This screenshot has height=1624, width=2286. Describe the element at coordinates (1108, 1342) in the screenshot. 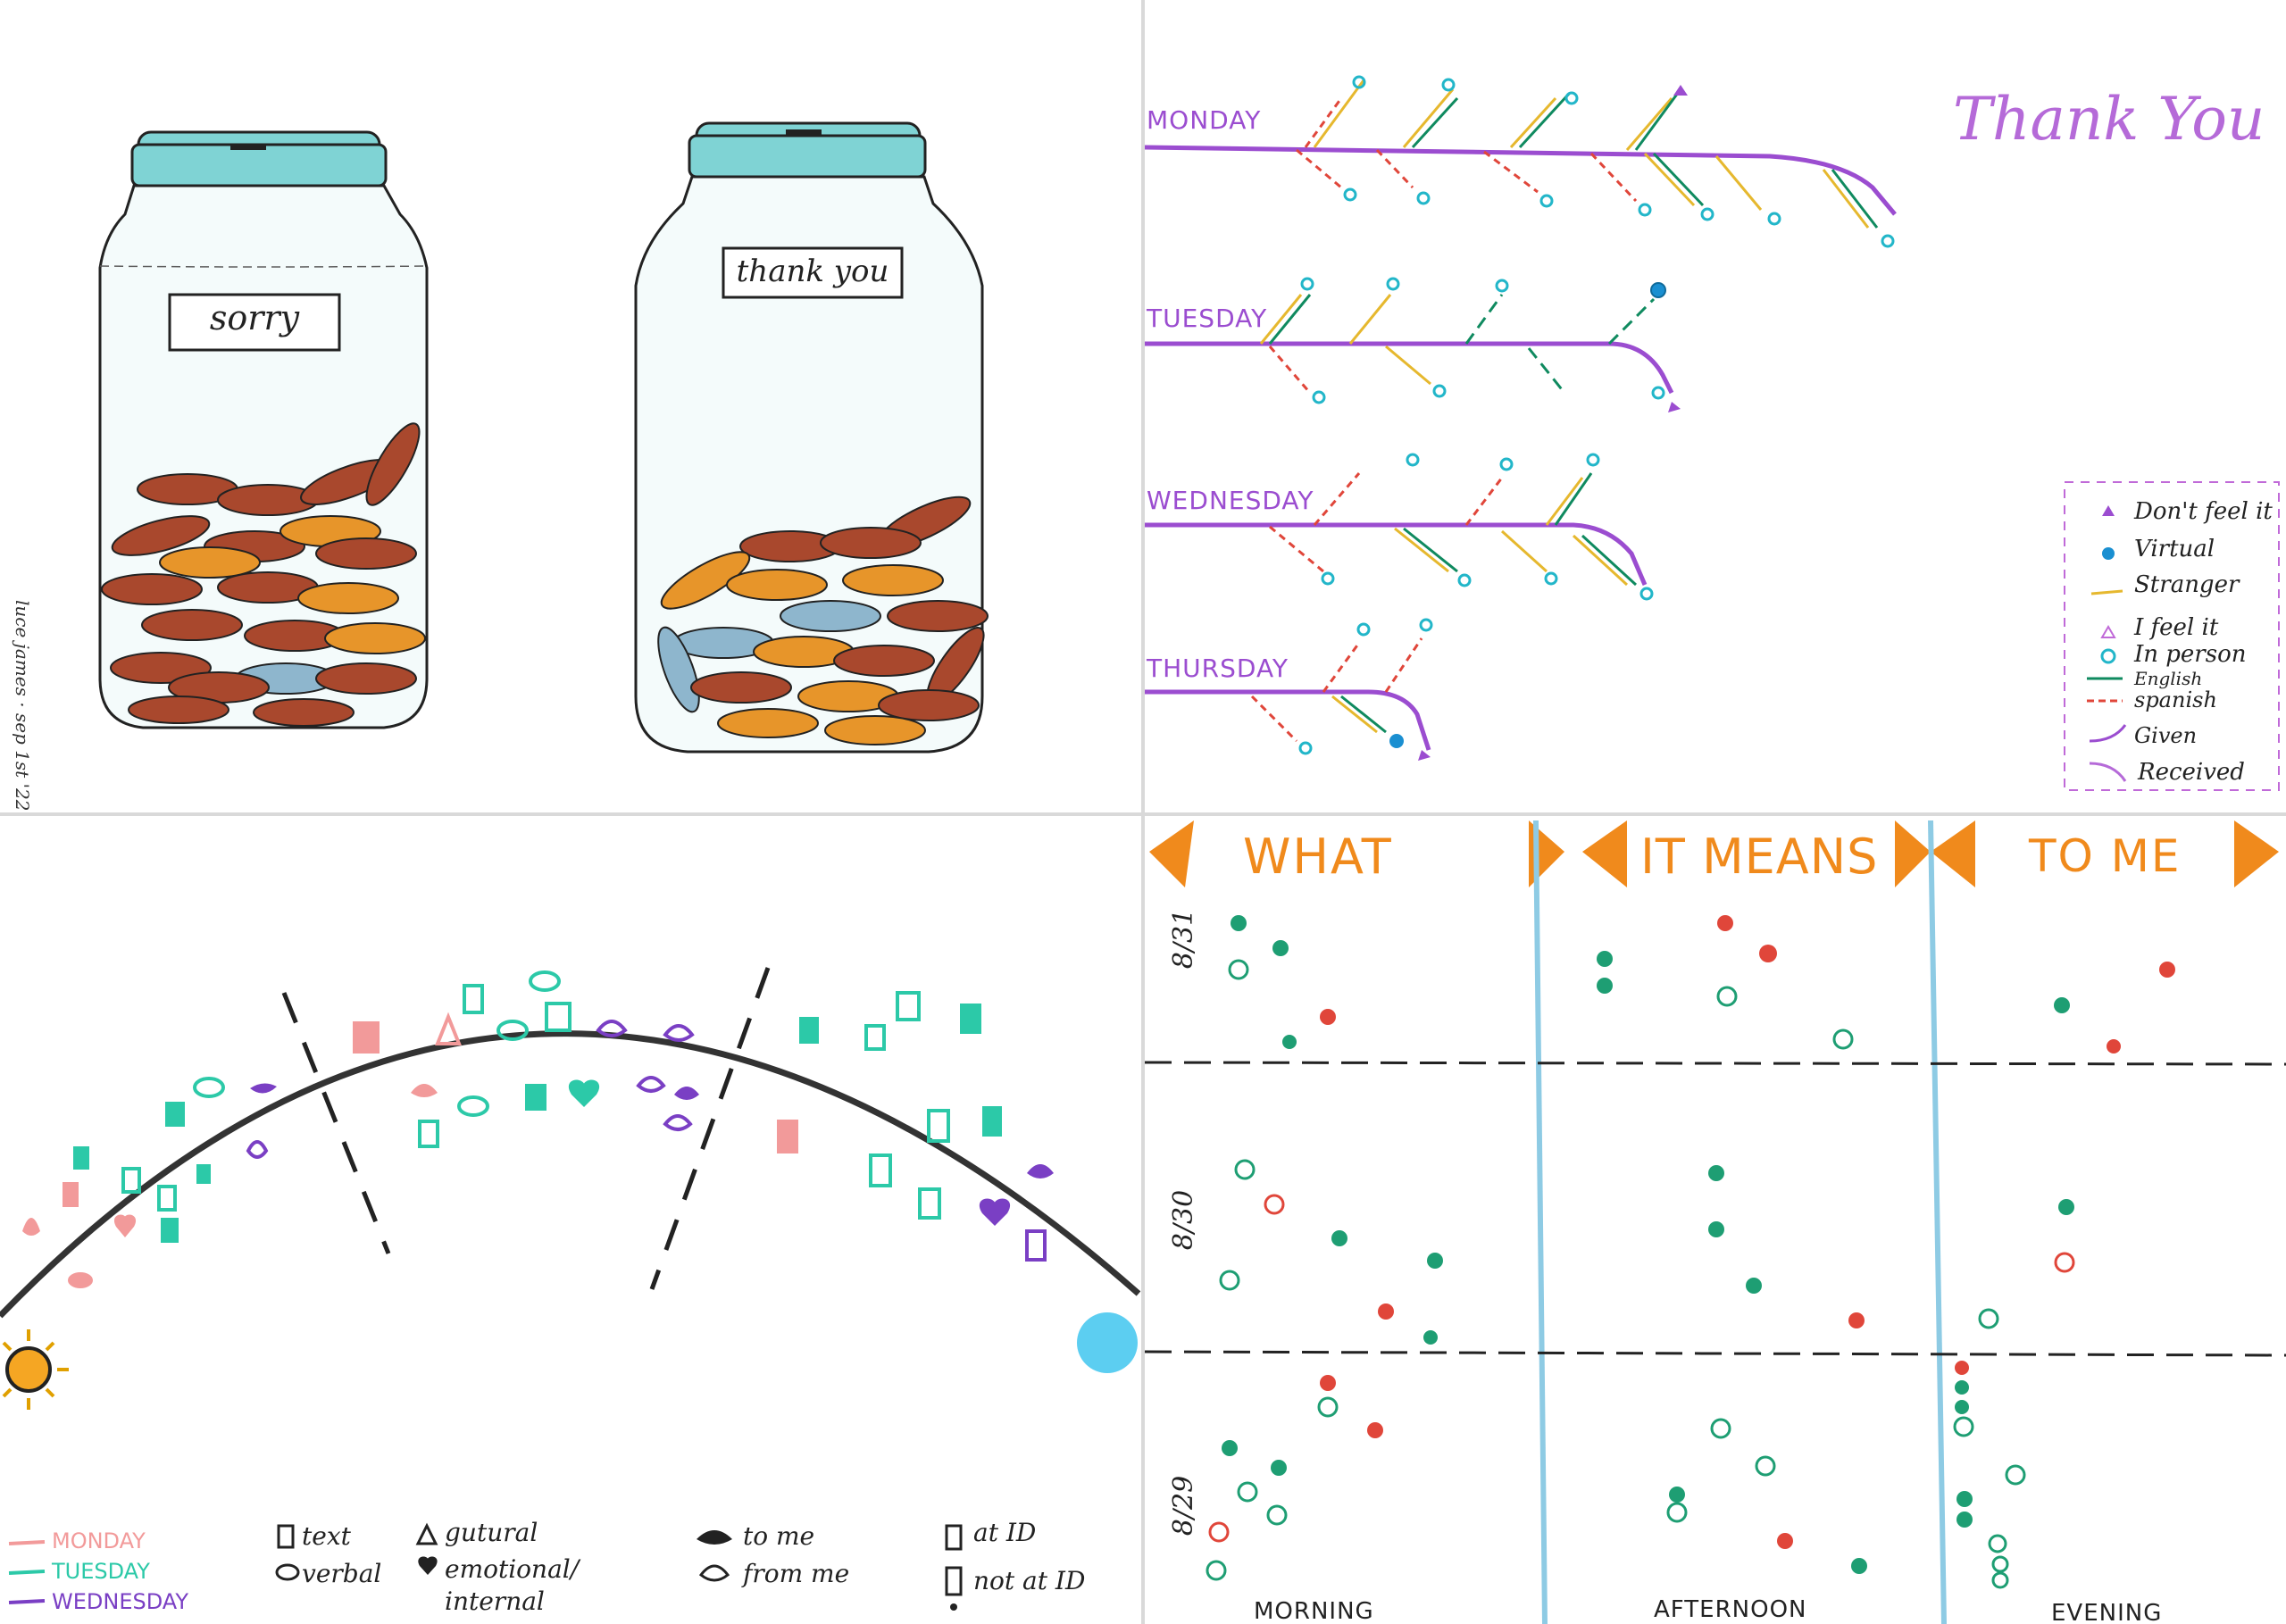

I see `moon-icon` at that location.